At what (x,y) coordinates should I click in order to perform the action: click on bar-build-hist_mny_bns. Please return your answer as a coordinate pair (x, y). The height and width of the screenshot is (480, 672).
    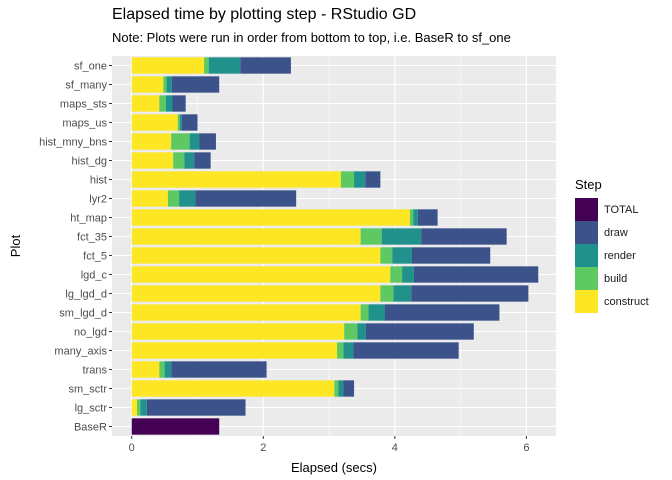
    Looking at the image, I should click on (180, 141).